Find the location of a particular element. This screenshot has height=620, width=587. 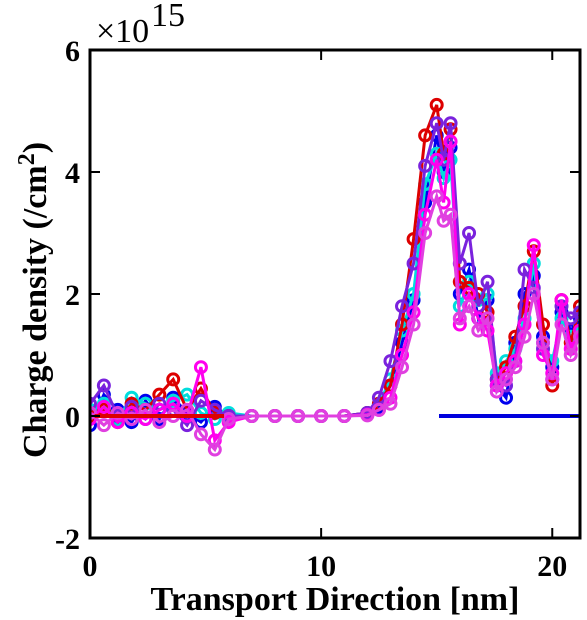

y-axis-title-close: ) is located at coordinates (35, 147).